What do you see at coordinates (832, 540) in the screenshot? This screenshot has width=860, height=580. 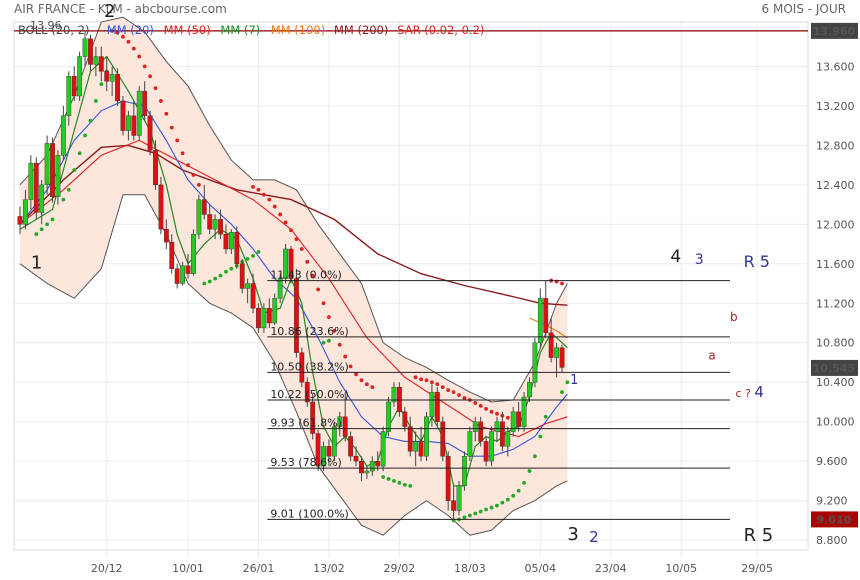 I see `y-tick-13: 8.800` at bounding box center [832, 540].